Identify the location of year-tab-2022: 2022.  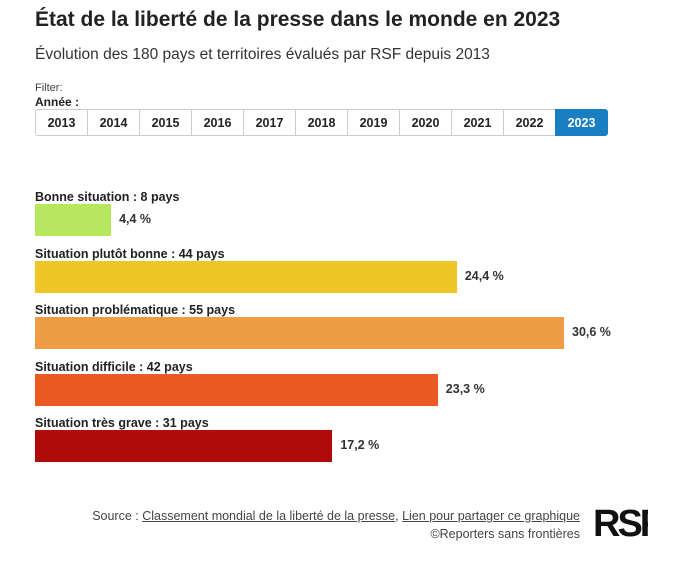
(529, 122).